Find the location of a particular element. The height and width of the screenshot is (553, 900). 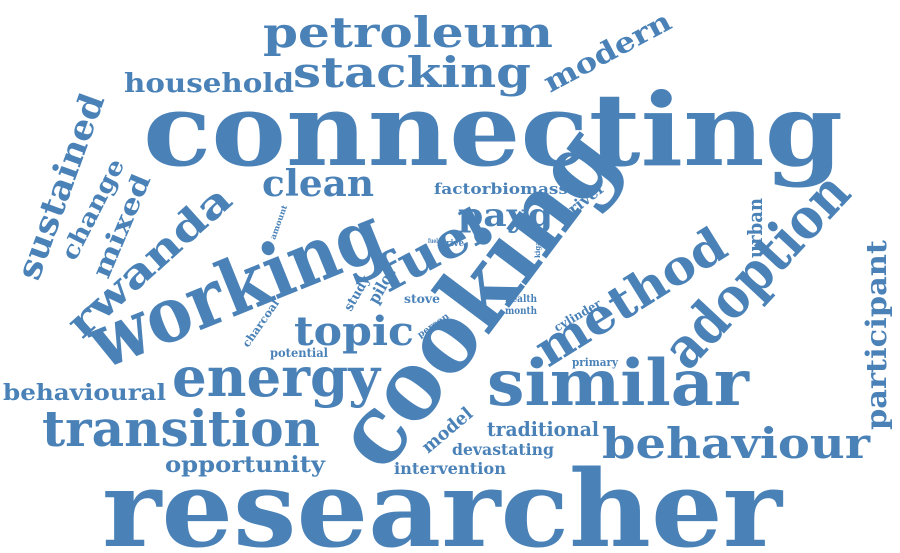

word-stove: stove is located at coordinates (422, 299).